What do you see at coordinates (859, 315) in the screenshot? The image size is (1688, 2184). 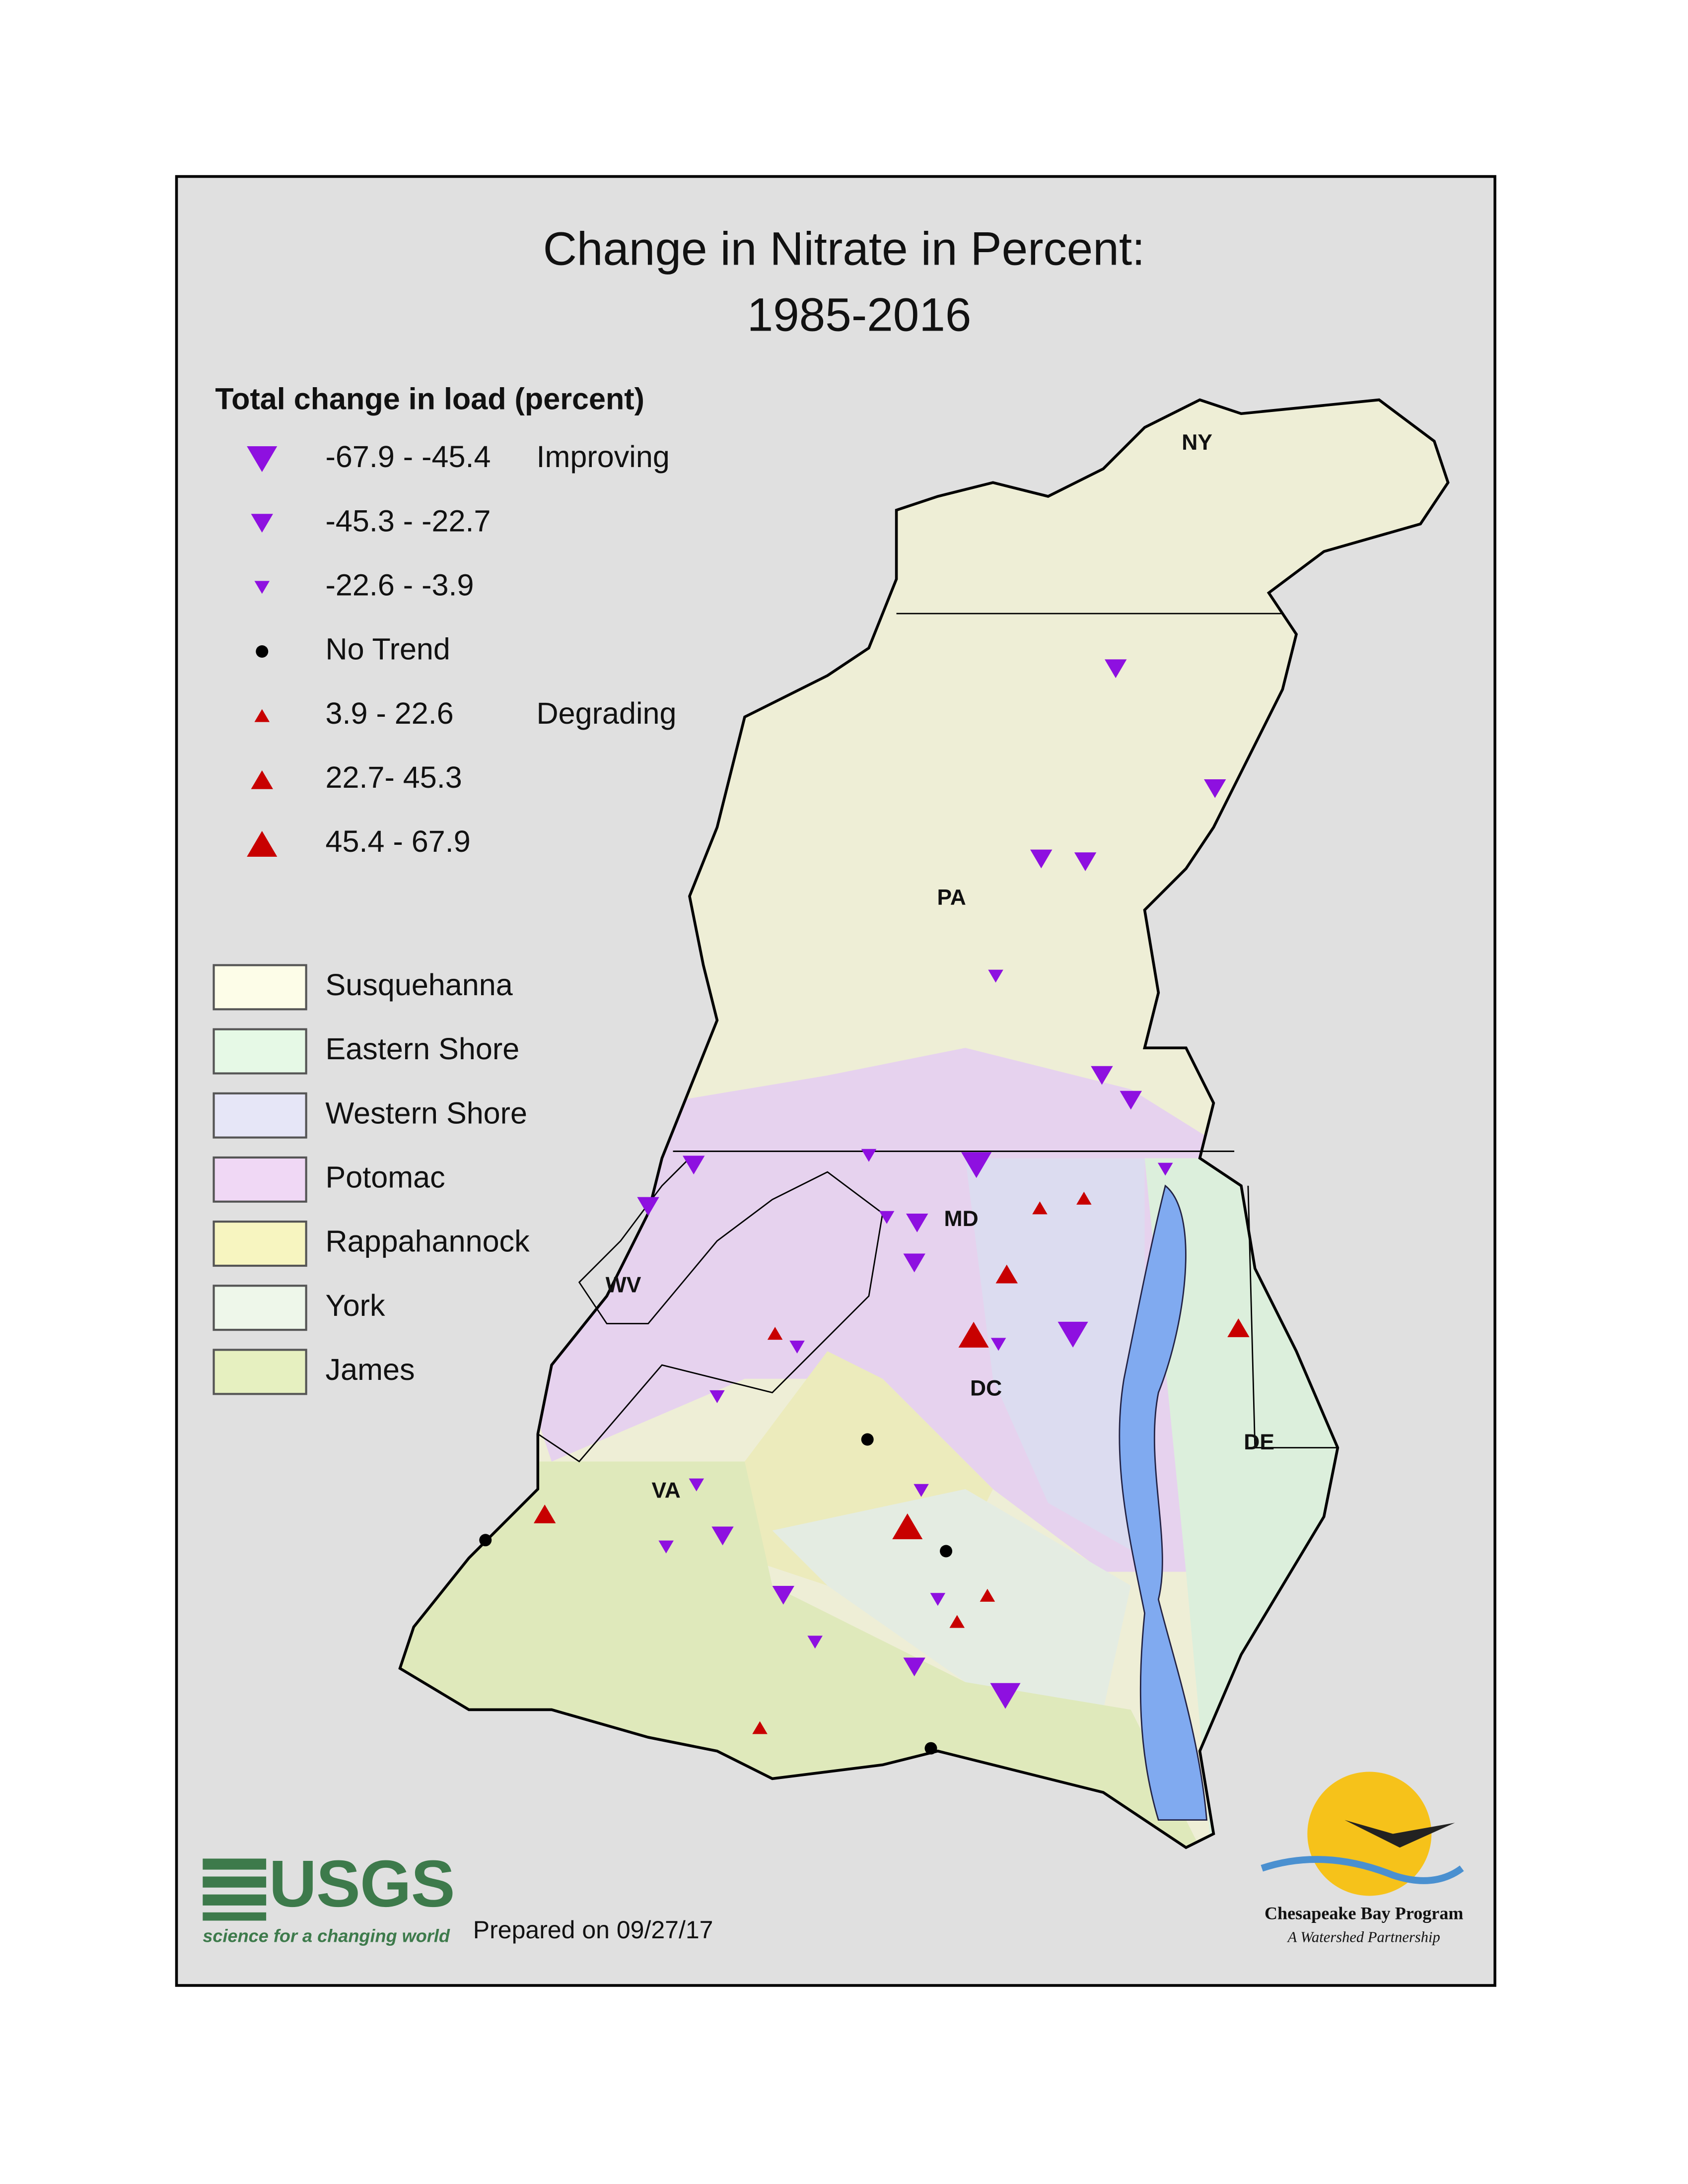 I see `title-line: 1985-2016` at bounding box center [859, 315].